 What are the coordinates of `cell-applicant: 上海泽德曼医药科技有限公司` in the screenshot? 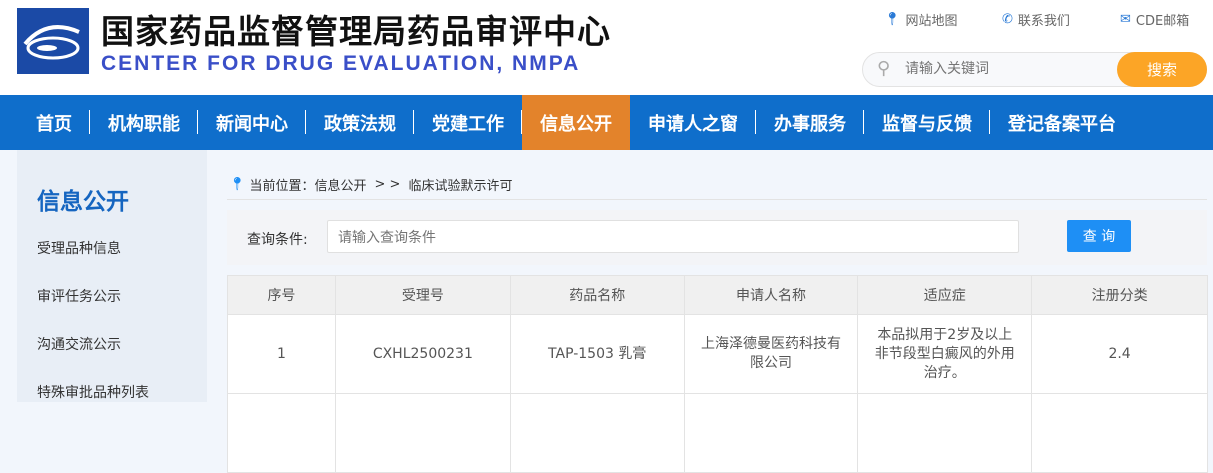 It's located at (771, 354).